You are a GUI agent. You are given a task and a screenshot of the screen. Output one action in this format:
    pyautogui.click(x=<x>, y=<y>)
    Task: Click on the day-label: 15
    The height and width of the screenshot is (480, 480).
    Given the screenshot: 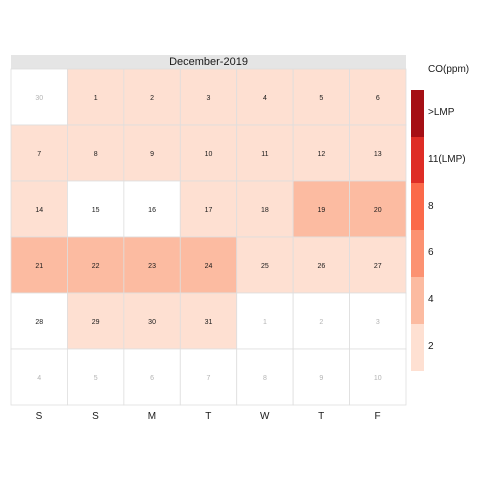 What is the action you would take?
    pyautogui.click(x=96, y=210)
    